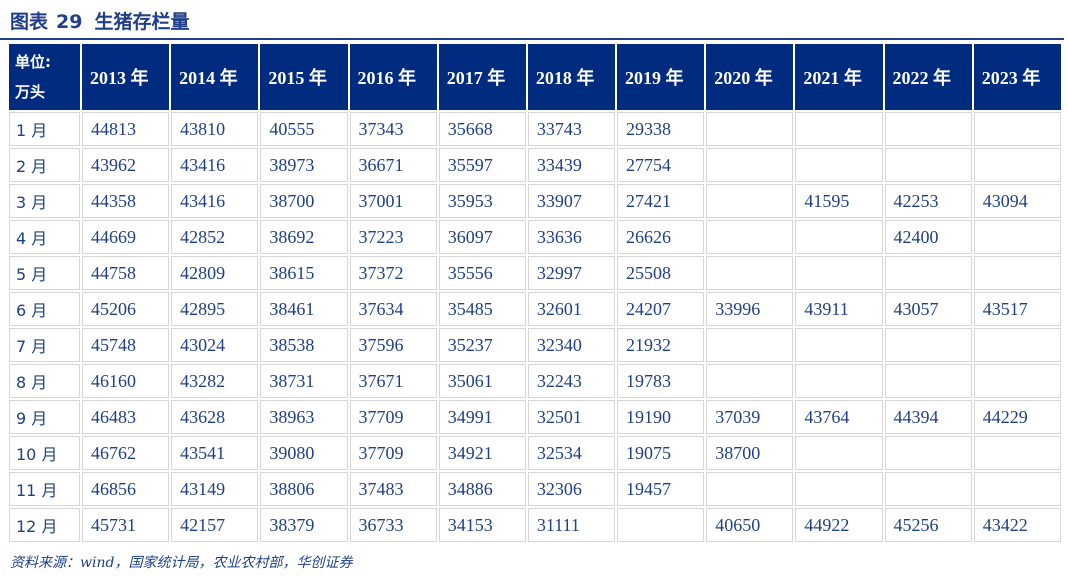  Describe the element at coordinates (215, 345) in the screenshot. I see `value-cell: 43024` at that location.